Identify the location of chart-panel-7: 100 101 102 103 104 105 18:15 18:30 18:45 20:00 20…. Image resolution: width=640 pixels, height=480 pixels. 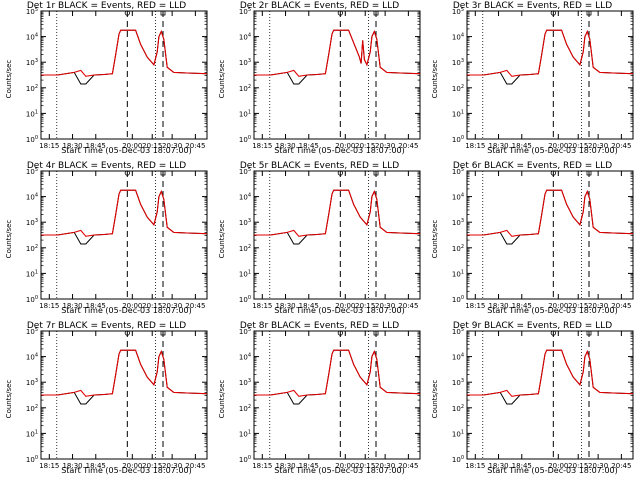
(106, 400).